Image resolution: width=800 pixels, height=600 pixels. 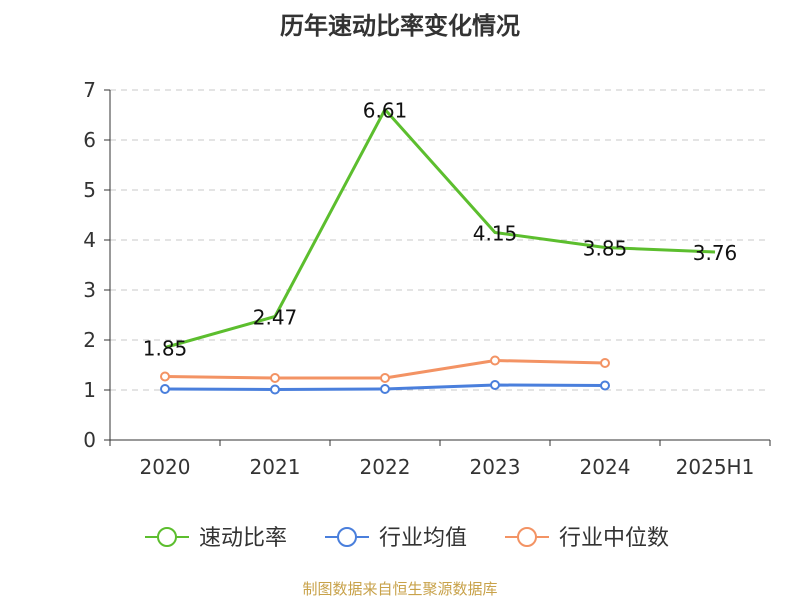 What do you see at coordinates (165, 467) in the screenshot?
I see `x-tick-label: 2020` at bounding box center [165, 467].